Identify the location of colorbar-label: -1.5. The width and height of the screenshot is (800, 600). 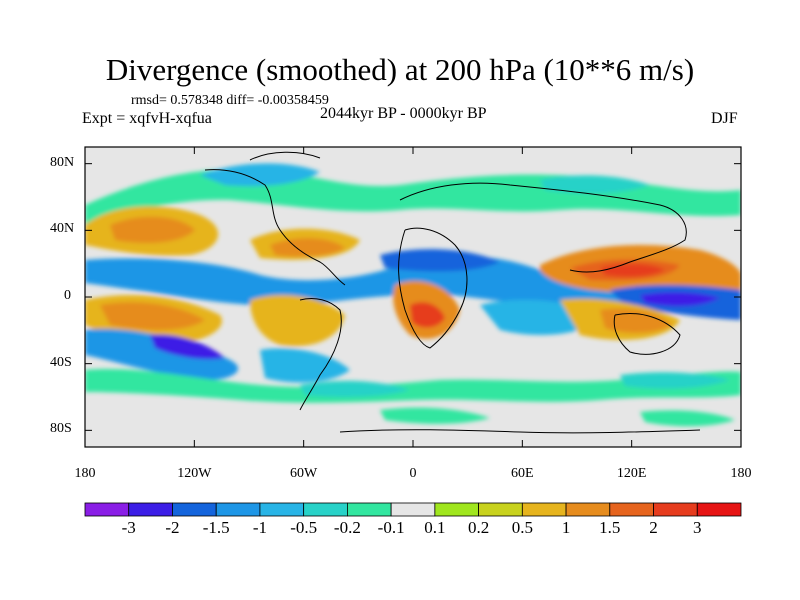
(216, 527).